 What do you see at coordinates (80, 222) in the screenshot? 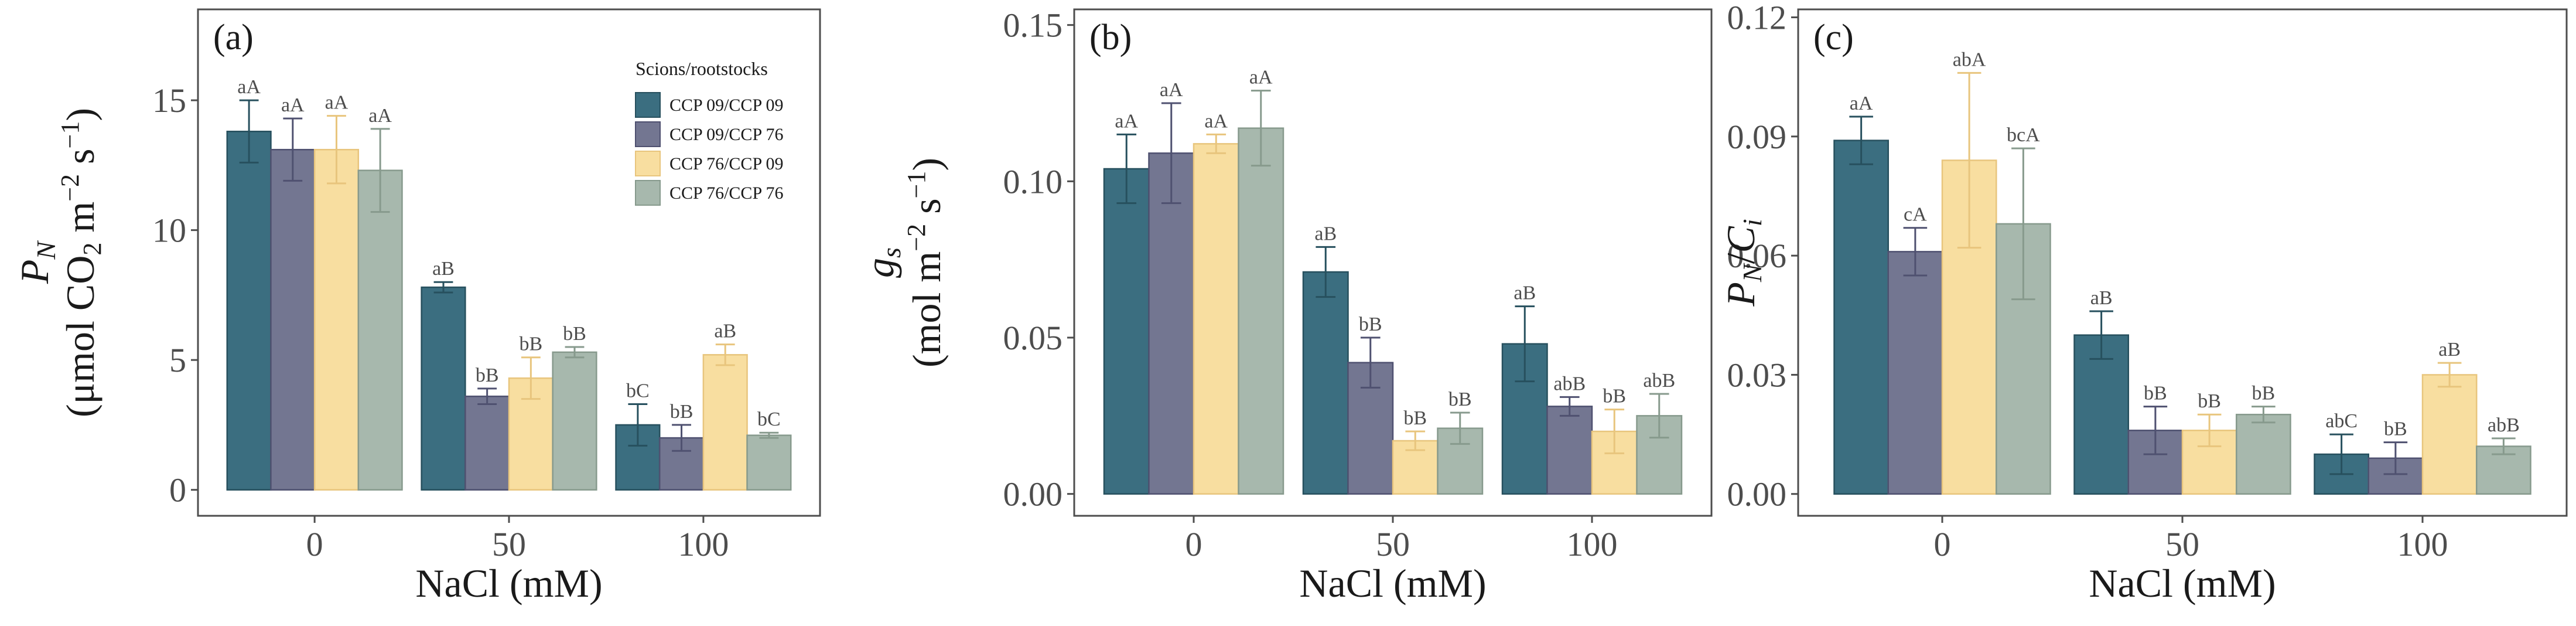
I see `y-unit-part: m` at bounding box center [80, 222].